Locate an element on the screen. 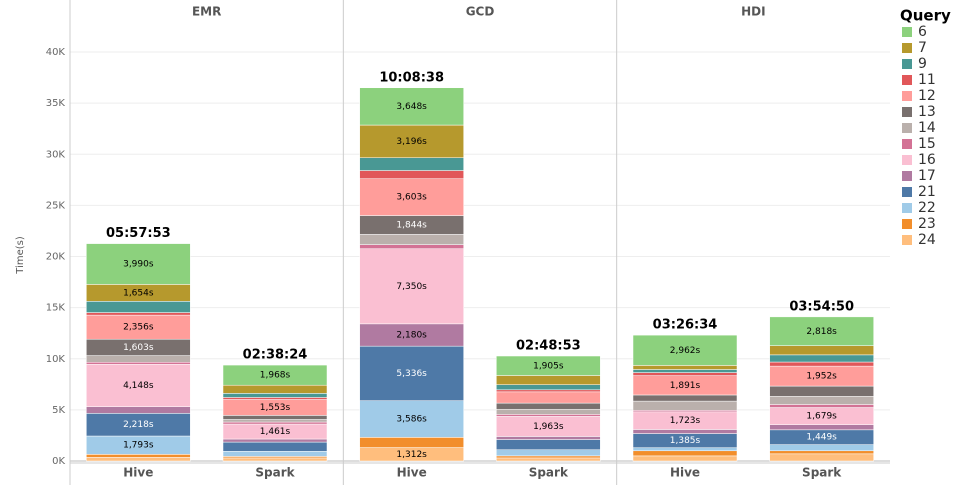 This screenshot has height=485, width=956. legend-title: Query is located at coordinates (925, 16).